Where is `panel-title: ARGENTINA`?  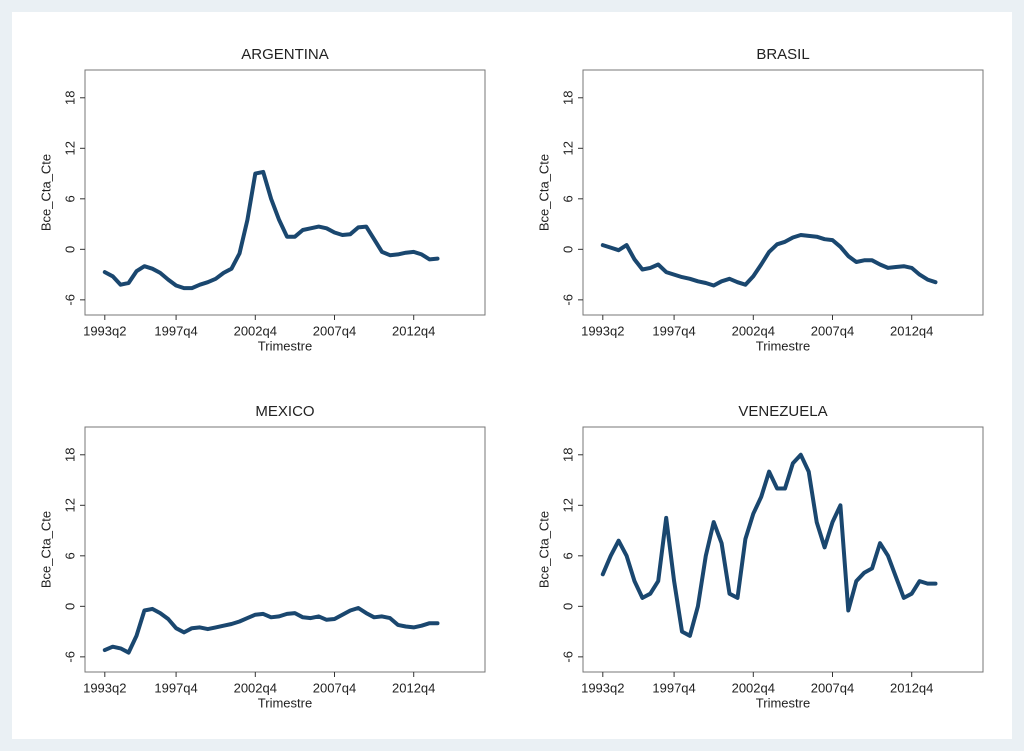
panel-title: ARGENTINA is located at coordinates (285, 54).